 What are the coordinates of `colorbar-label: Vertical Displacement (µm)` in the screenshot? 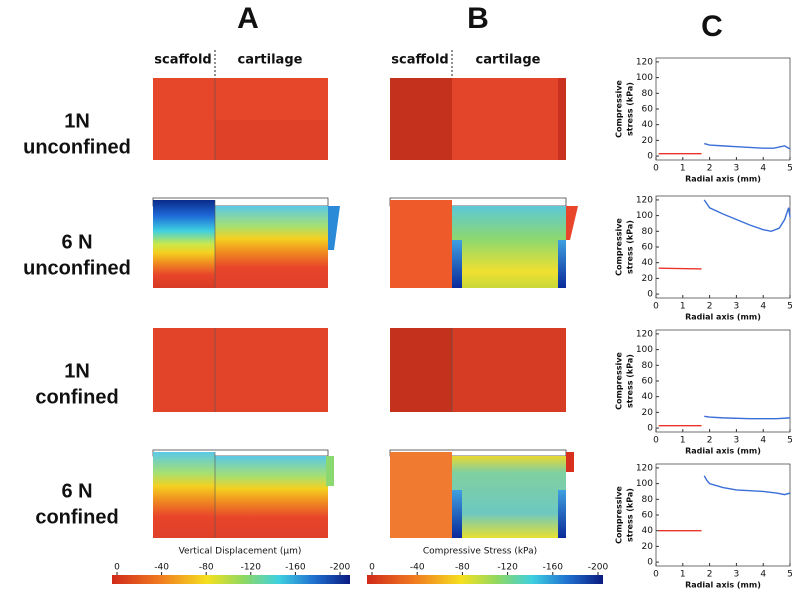 It's located at (240, 552).